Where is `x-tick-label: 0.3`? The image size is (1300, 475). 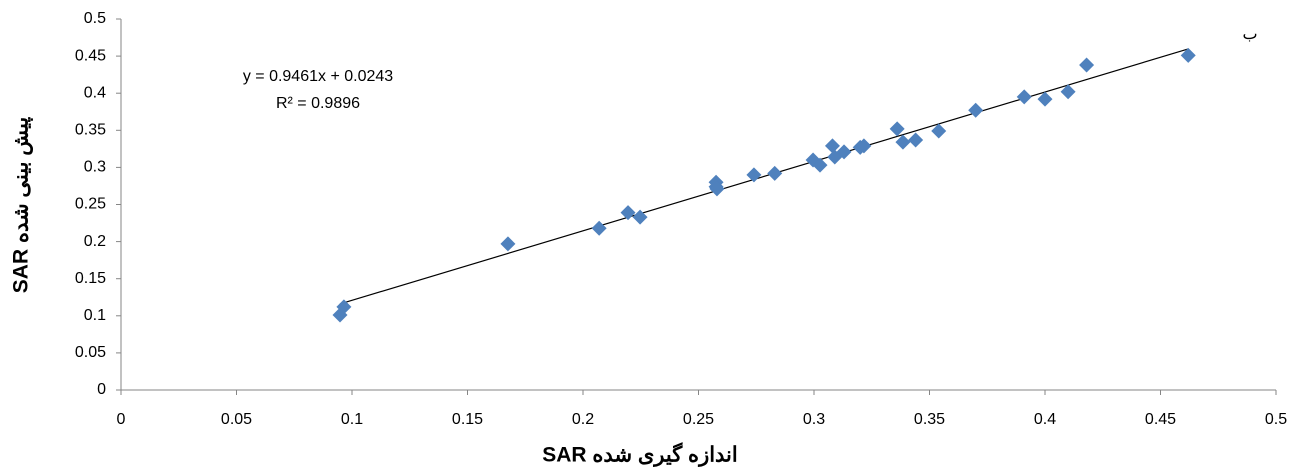 x-tick-label: 0.3 is located at coordinates (814, 419).